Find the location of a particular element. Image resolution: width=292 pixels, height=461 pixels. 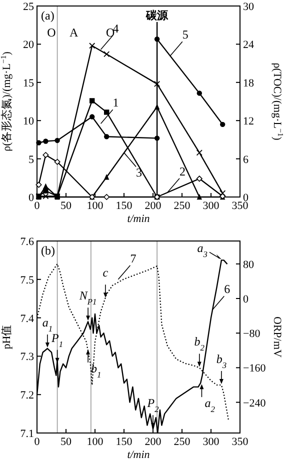

y2-axis-title: ORP/mV is located at coordinates (277, 337).